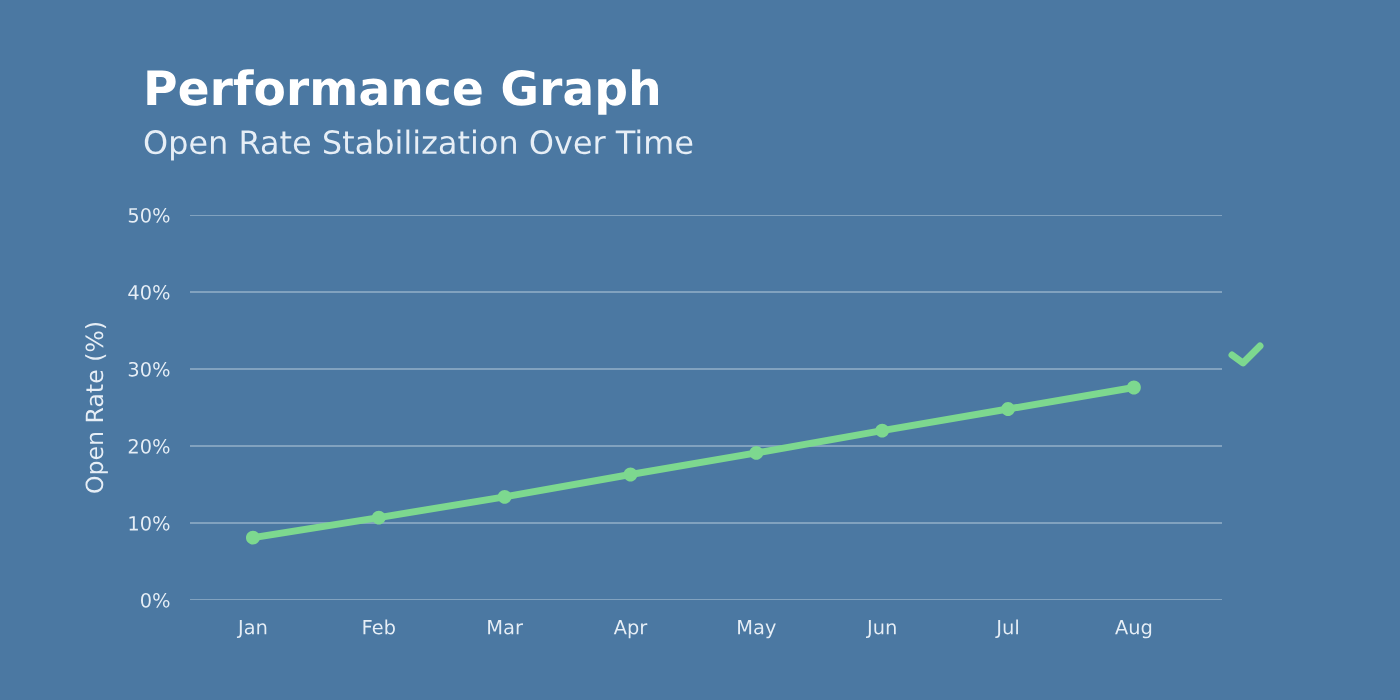  What do you see at coordinates (379, 627) in the screenshot?
I see `x-tick-label: Feb` at bounding box center [379, 627].